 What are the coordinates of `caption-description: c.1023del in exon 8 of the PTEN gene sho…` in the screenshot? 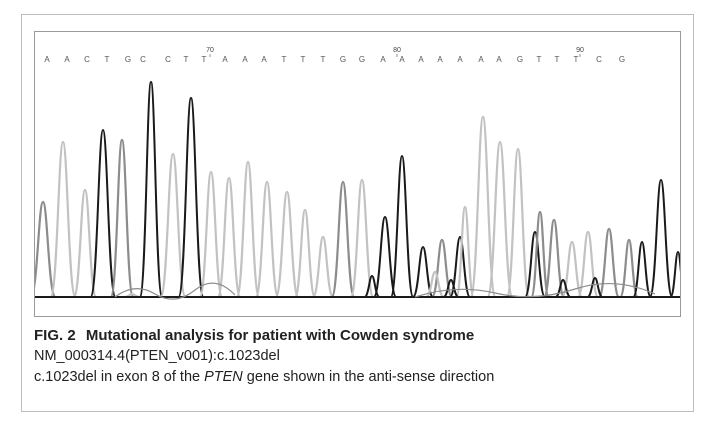 It's located at (359, 377).